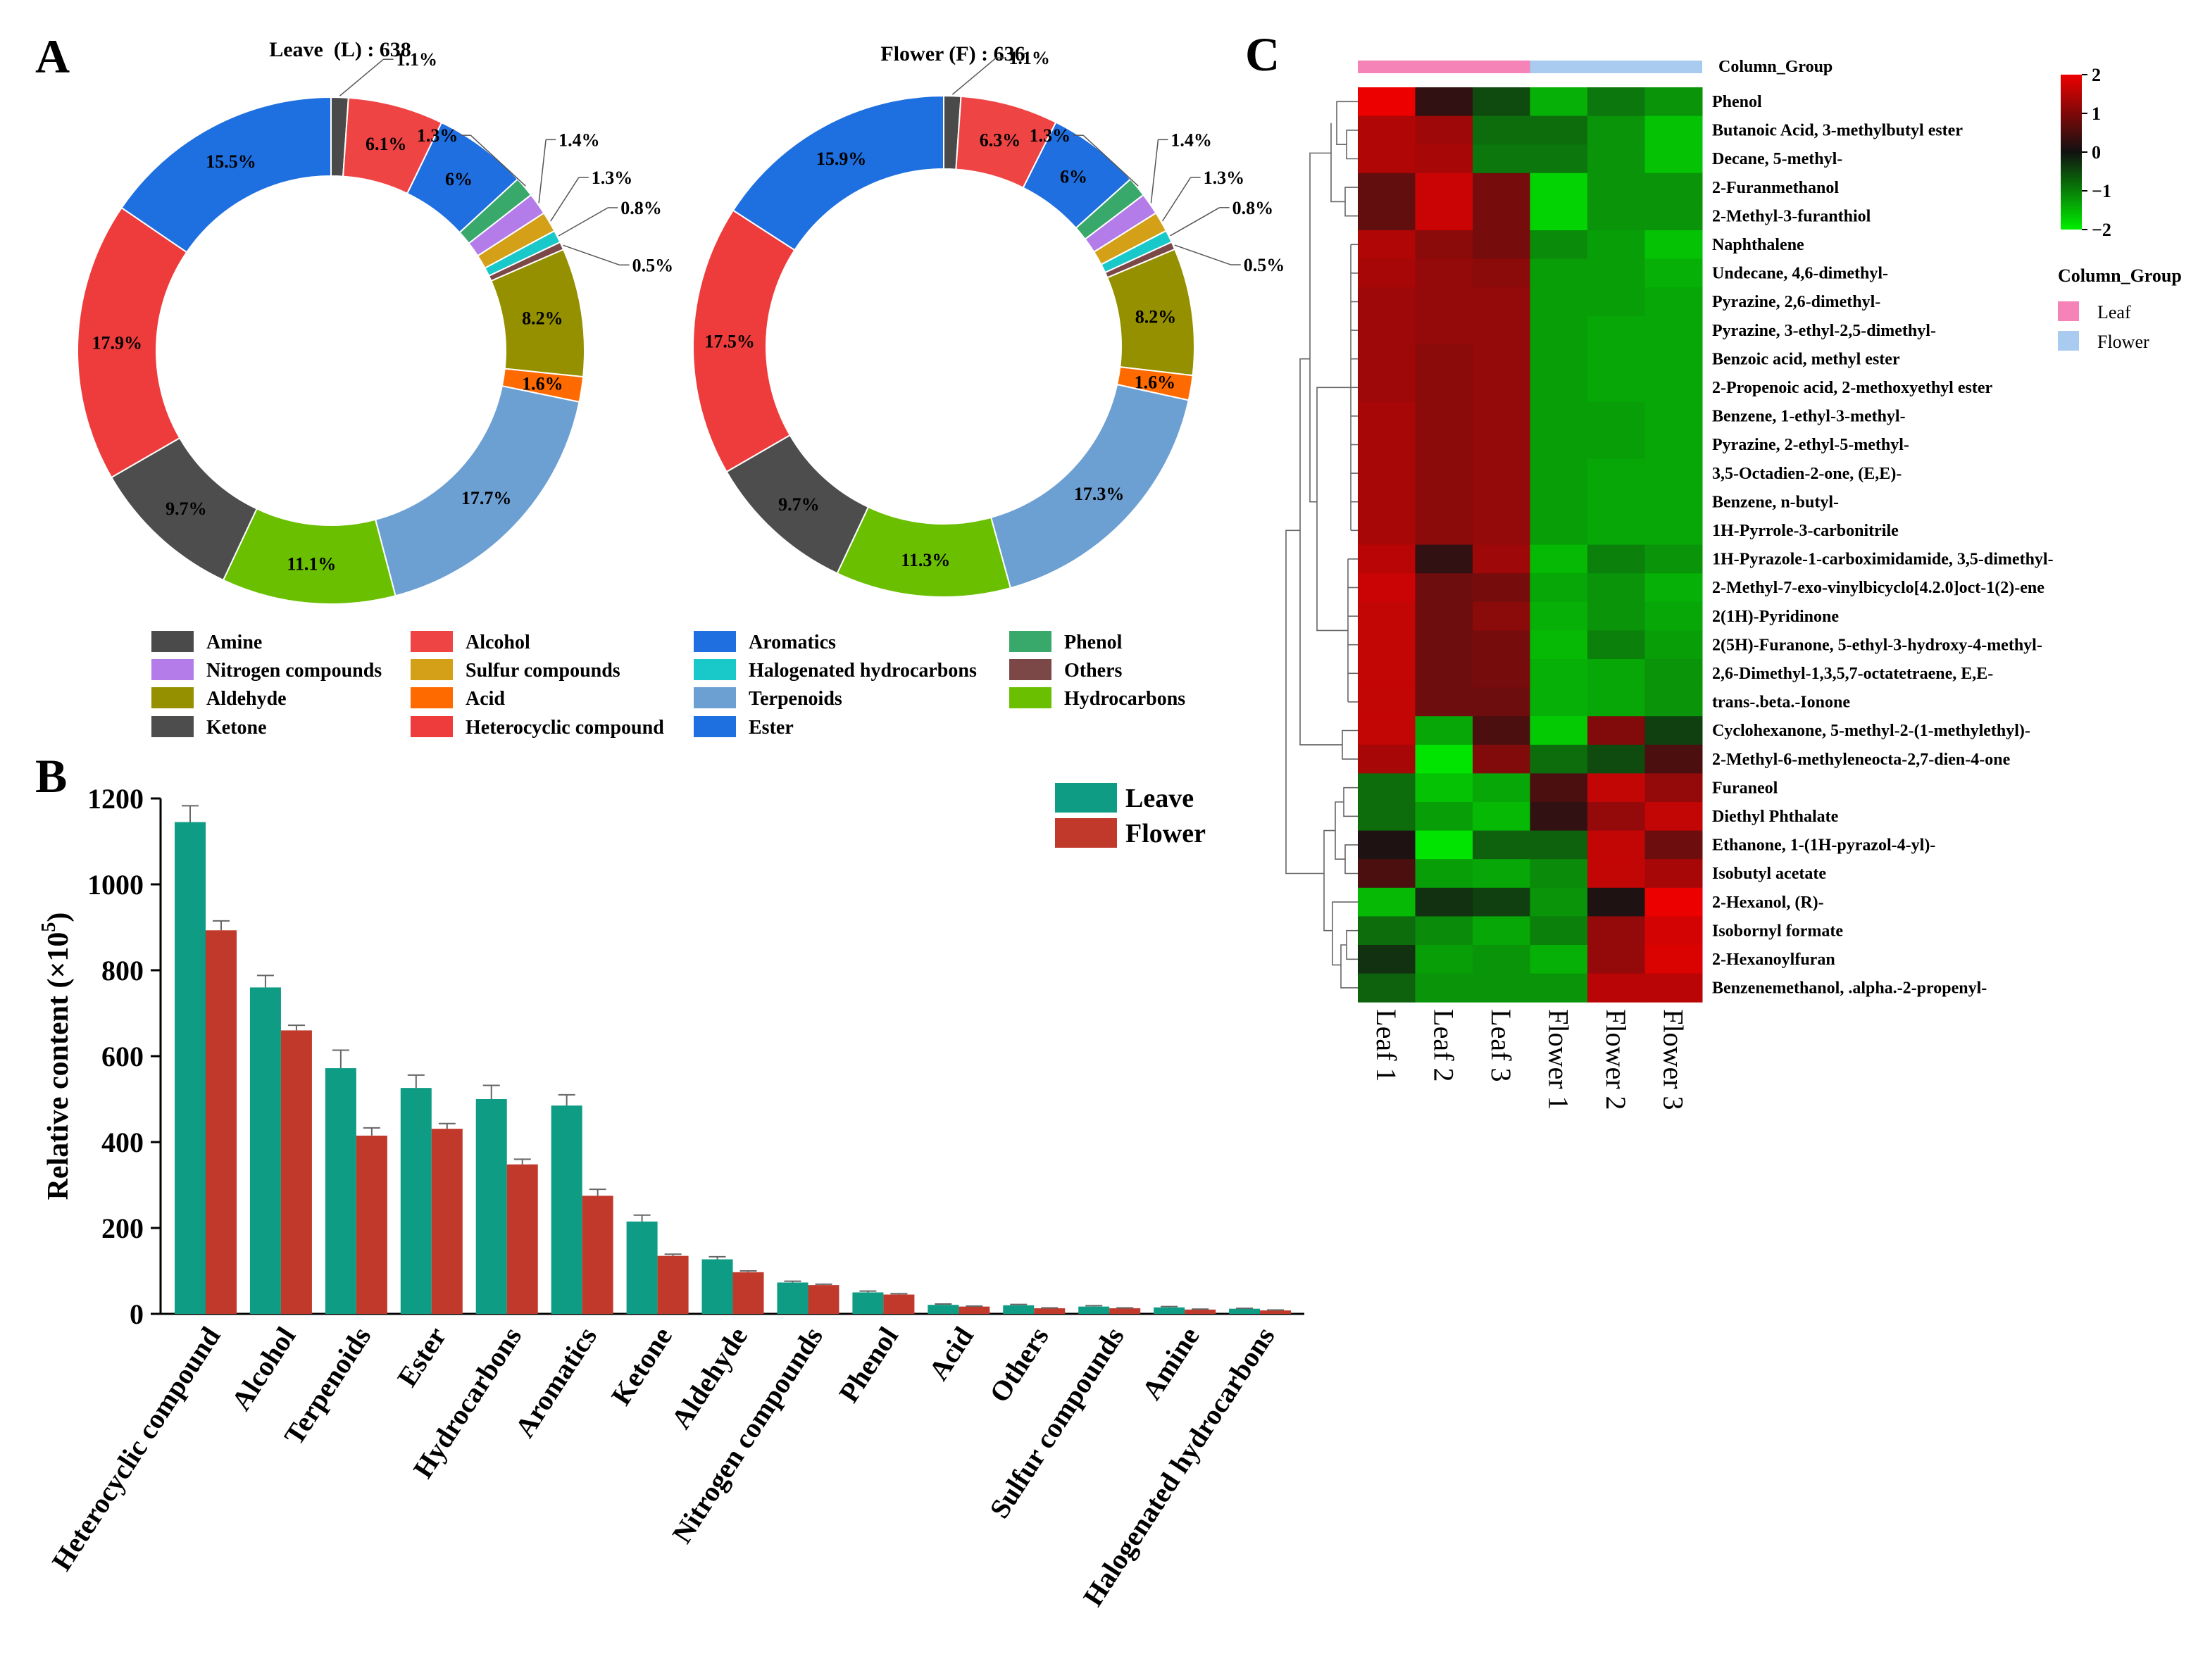 Image resolution: width=2210 pixels, height=1680 pixels. Describe the element at coordinates (294, 671) in the screenshot. I see `legend-label-nitrogen-compounds: Nitrogen compounds` at that location.